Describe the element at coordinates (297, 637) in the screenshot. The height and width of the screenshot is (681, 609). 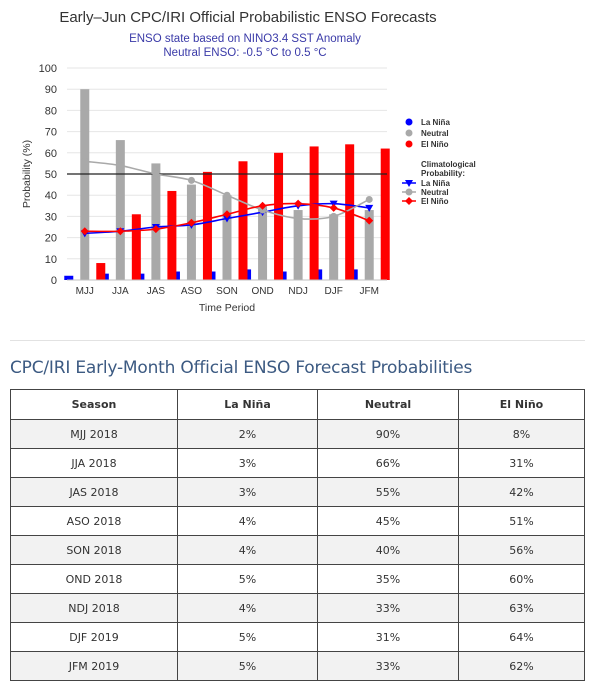
I see `table-row: DJF 2019 5% 31% 64%` at that location.